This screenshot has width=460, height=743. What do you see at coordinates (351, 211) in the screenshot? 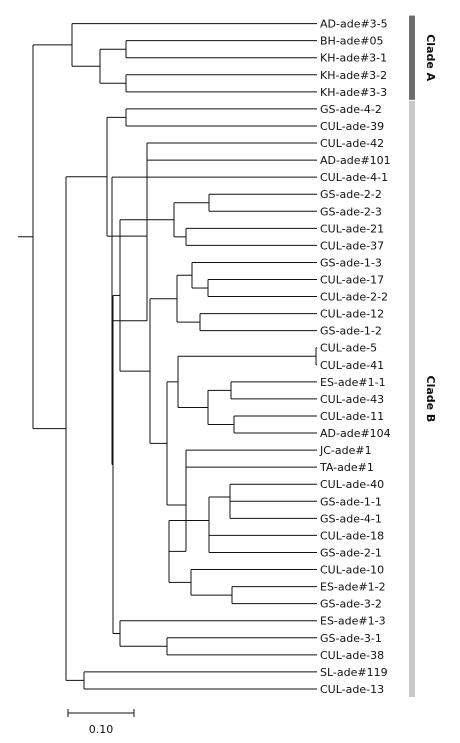
I see `leaf-label: GS-ade-2-3` at bounding box center [351, 211].